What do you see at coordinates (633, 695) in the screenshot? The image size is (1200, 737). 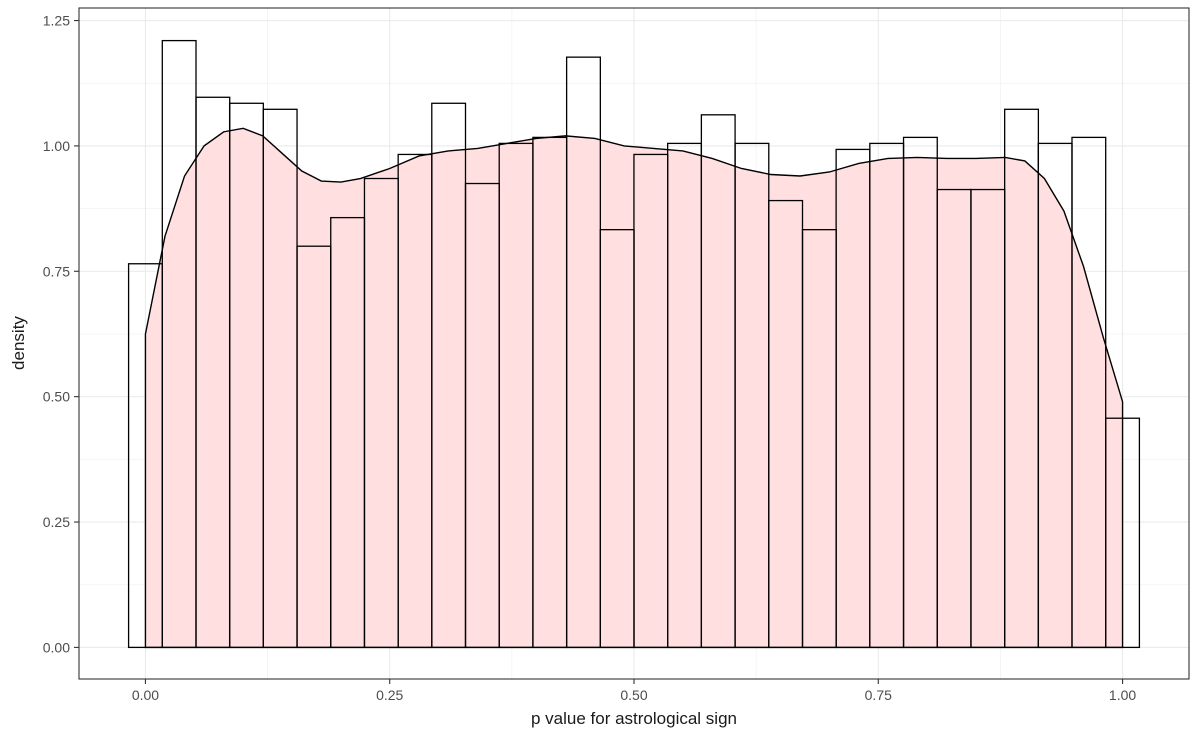 I see `x-tick-label: 0.50` at bounding box center [633, 695].